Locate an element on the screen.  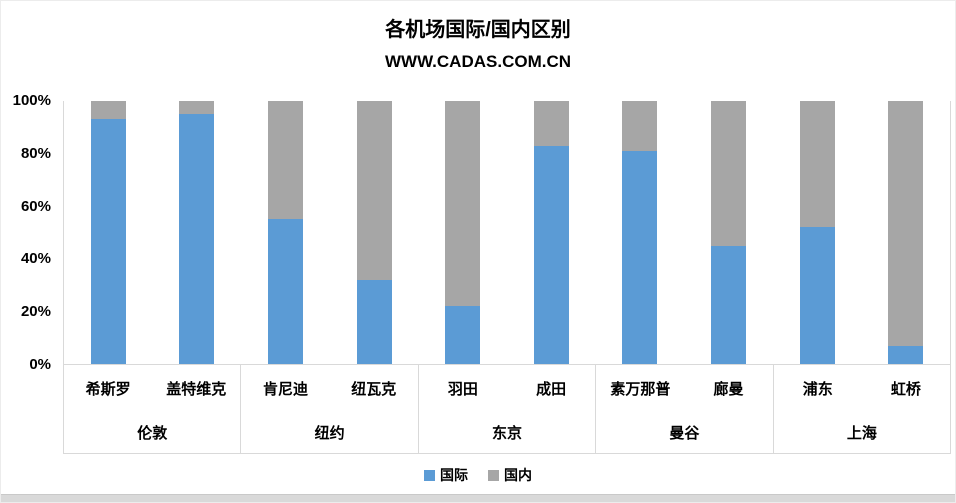
legend-item: 国际 is located at coordinates (446, 475).